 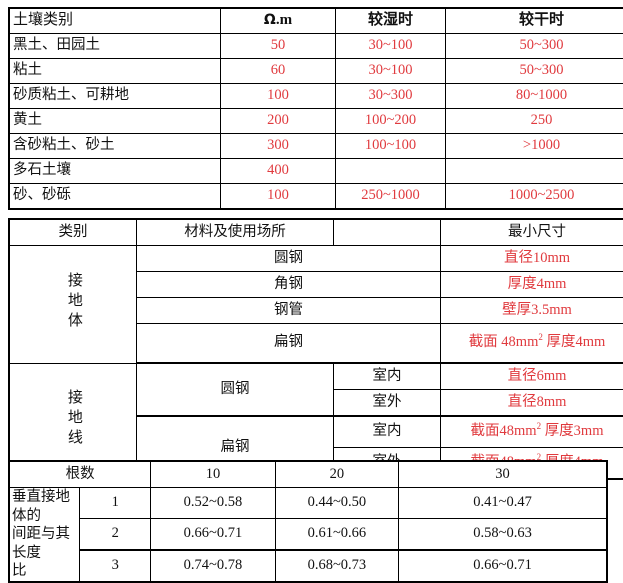 What do you see at coordinates (278, 121) in the screenshot?
I see `soil-ohm: 200` at bounding box center [278, 121].